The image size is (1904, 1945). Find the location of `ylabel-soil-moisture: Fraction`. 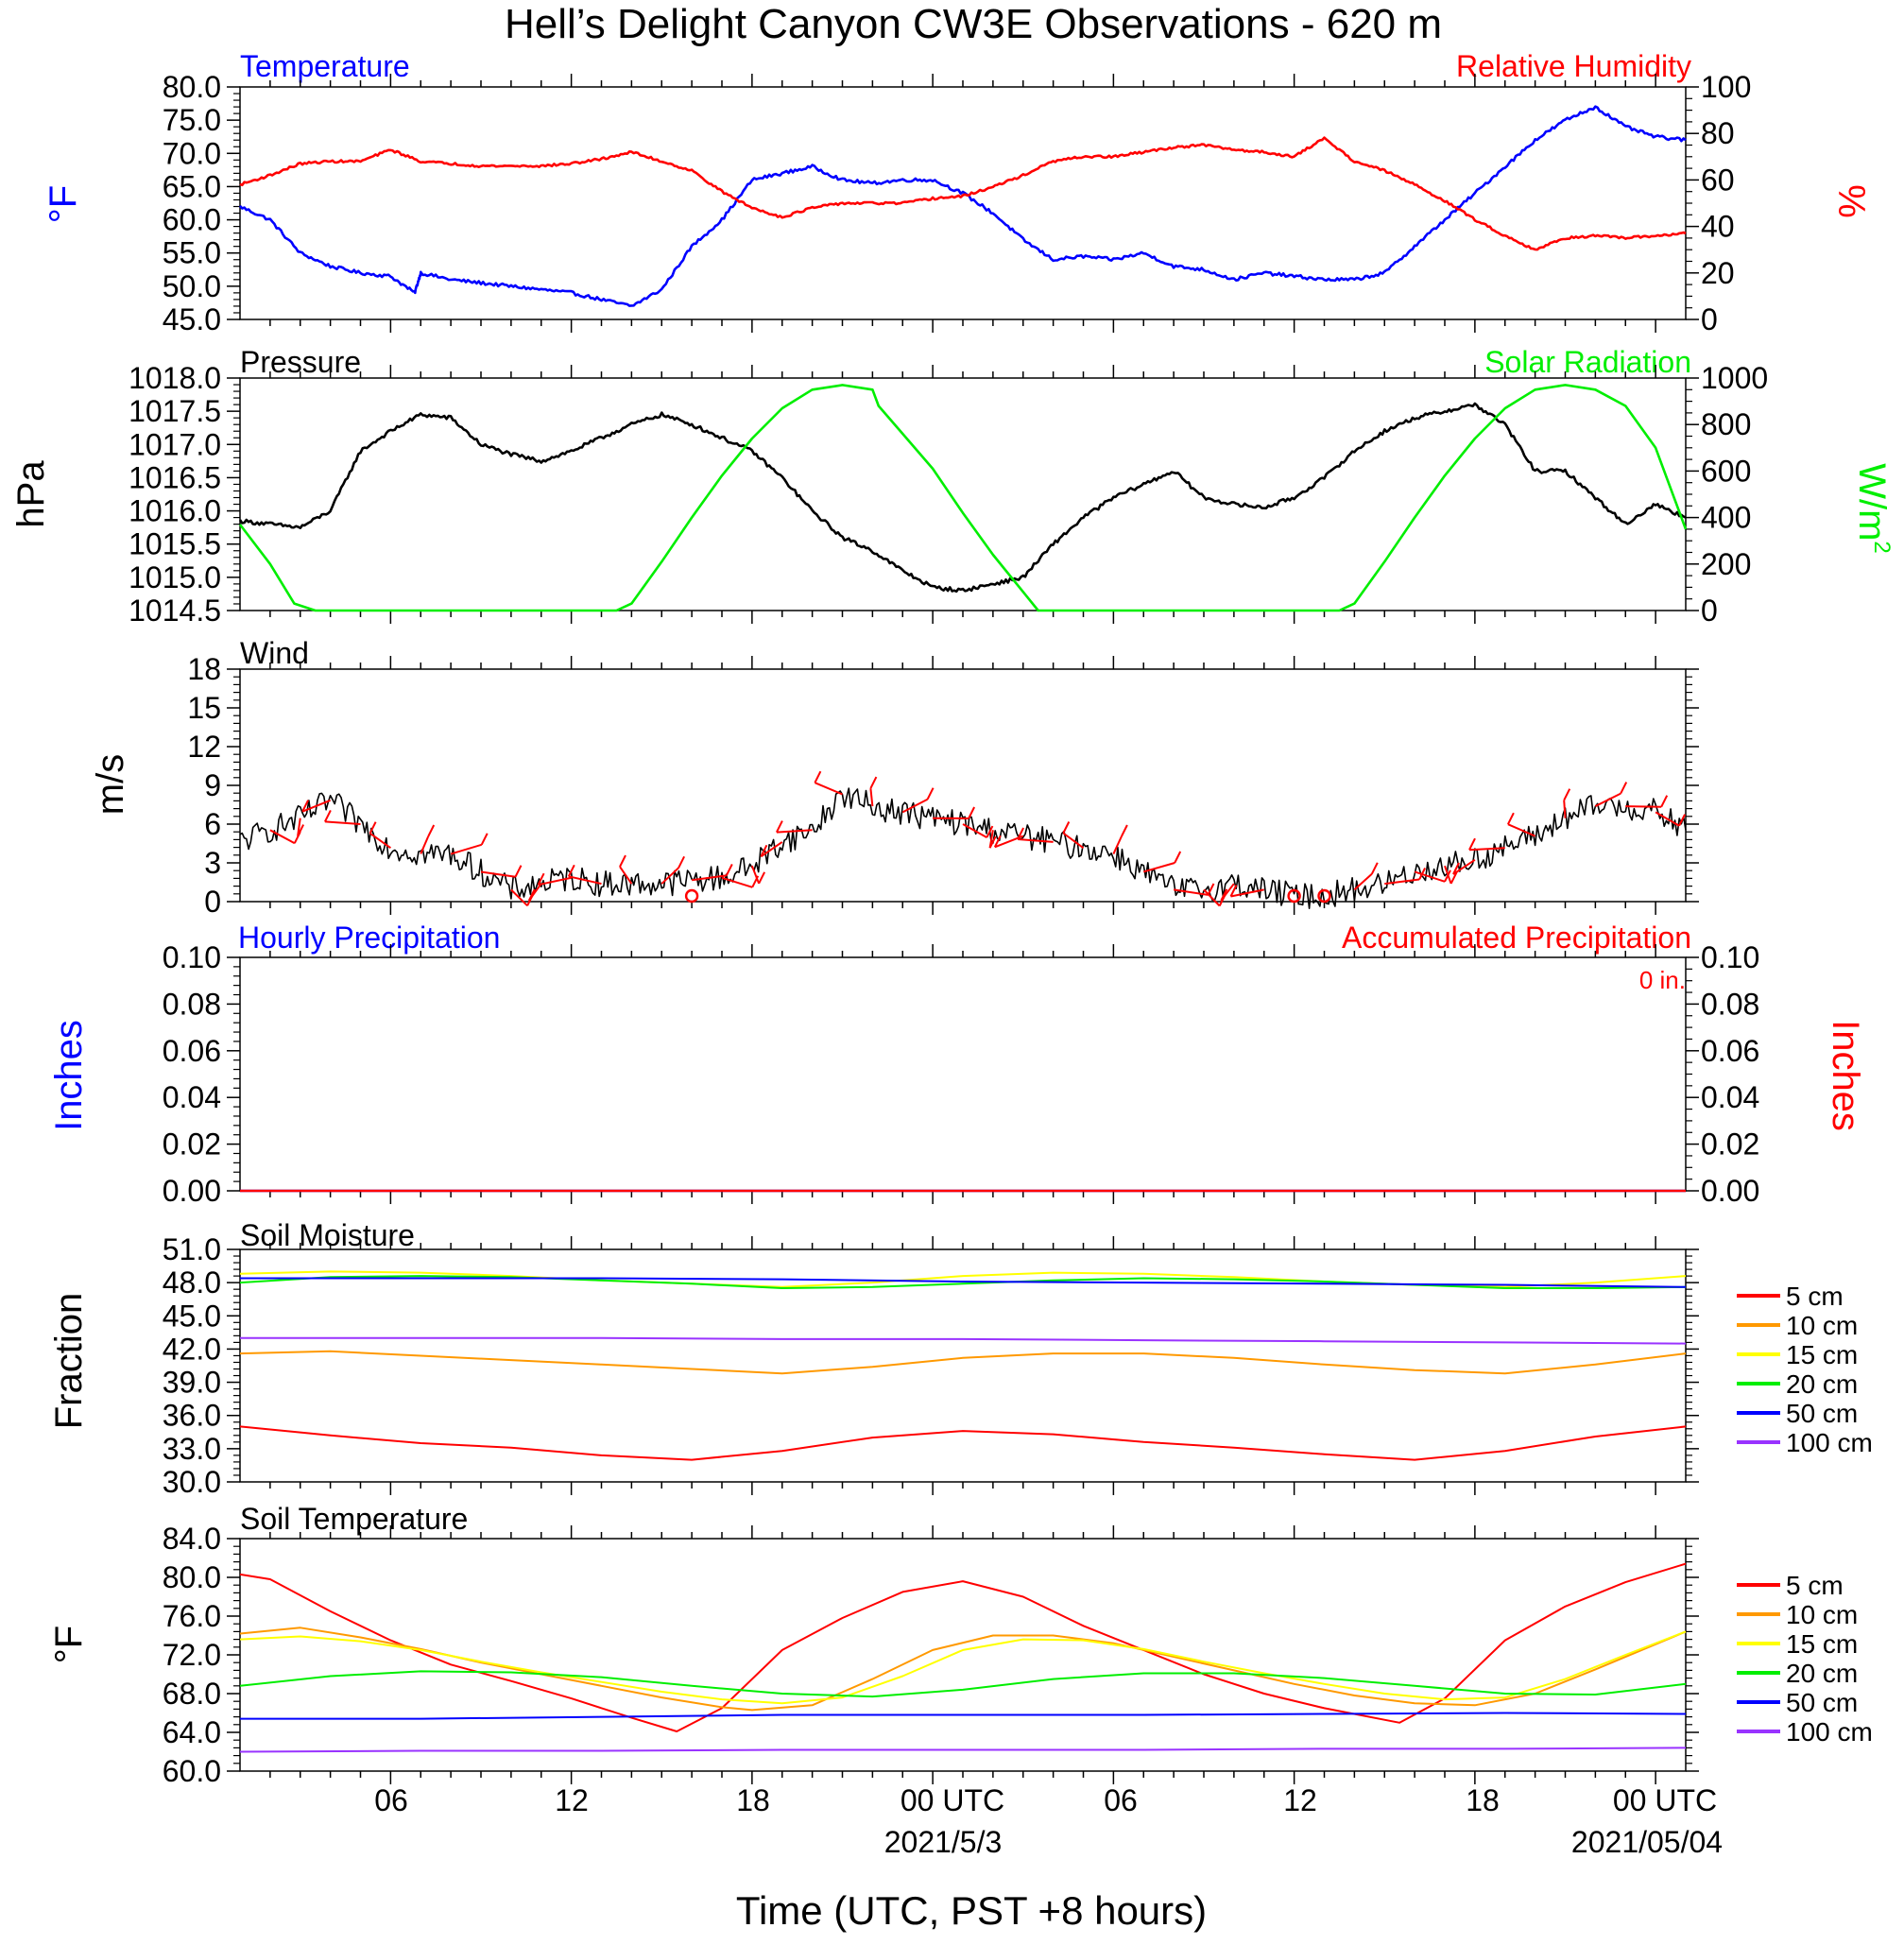

ylabel-soil-moisture: Fraction is located at coordinates (69, 1361).